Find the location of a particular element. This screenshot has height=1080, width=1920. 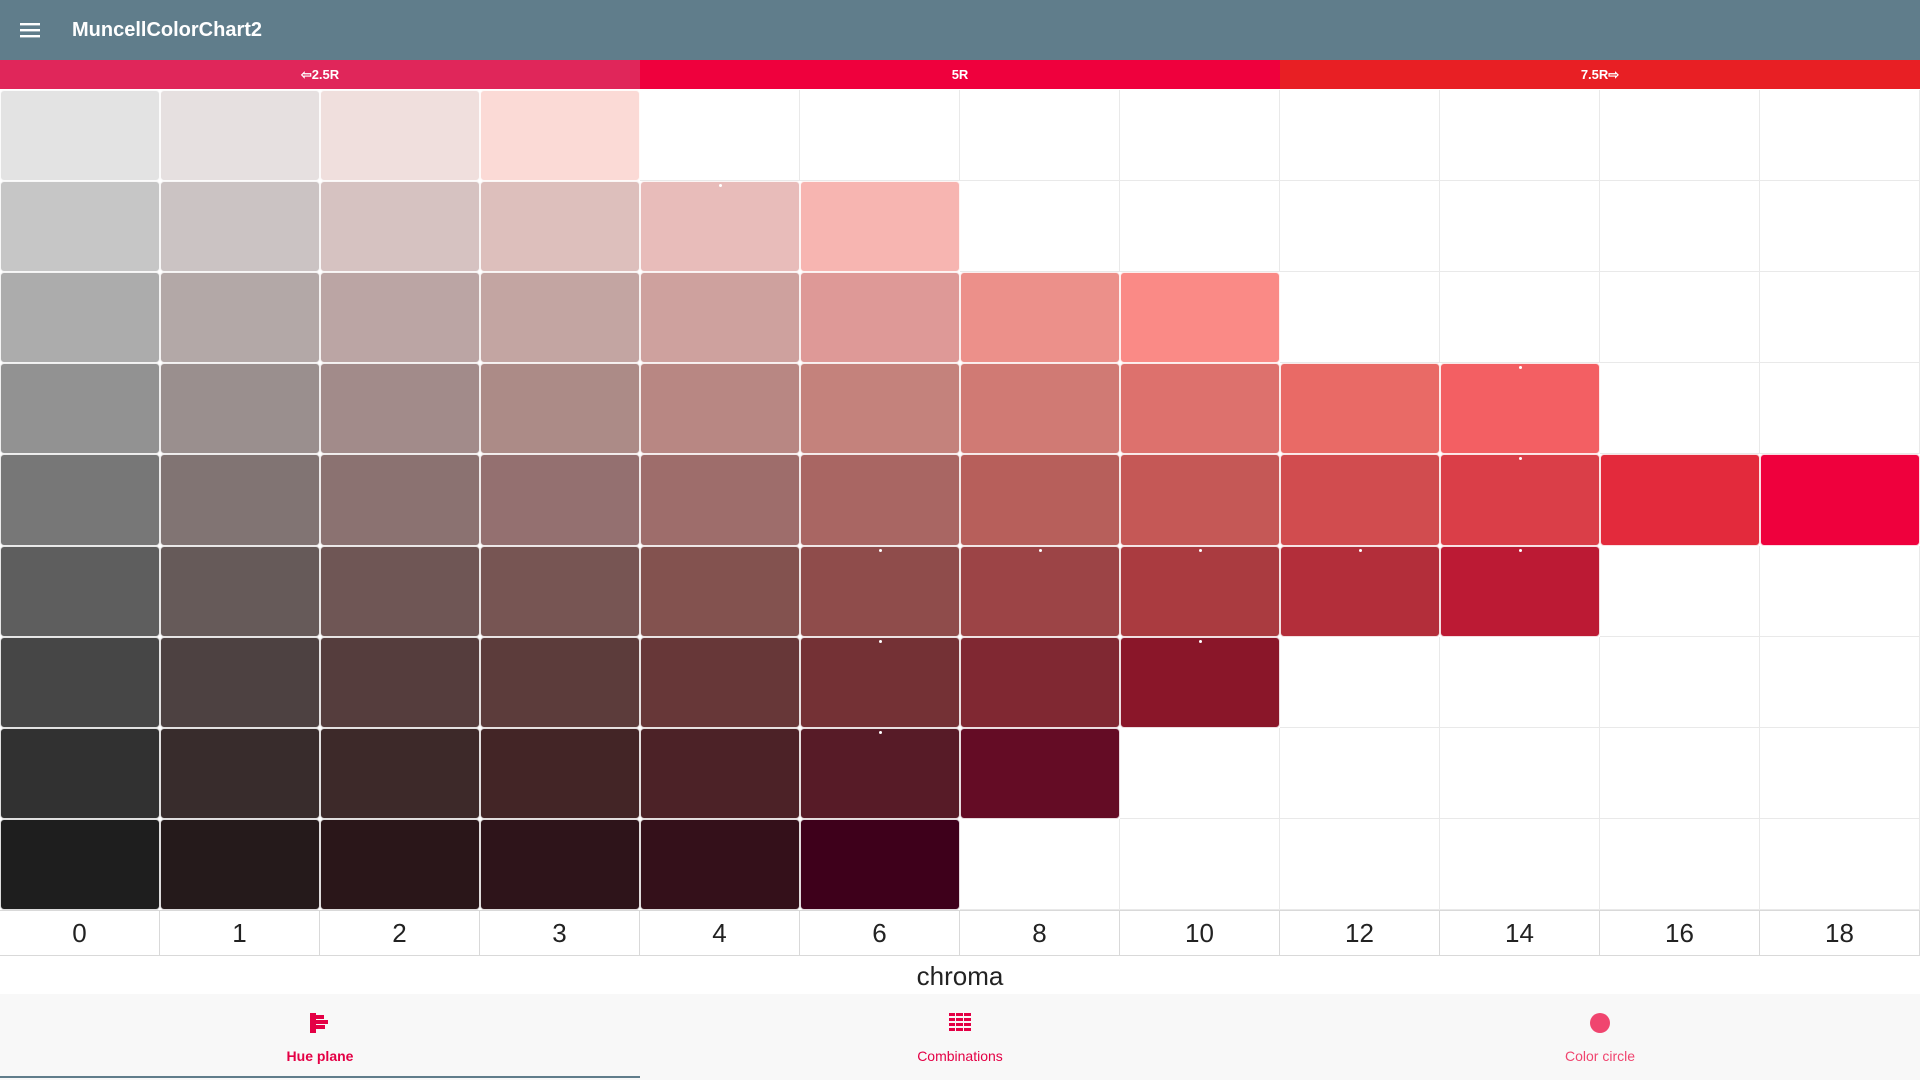

hue-tab-previous: ⇦2.5R is located at coordinates (320, 74).